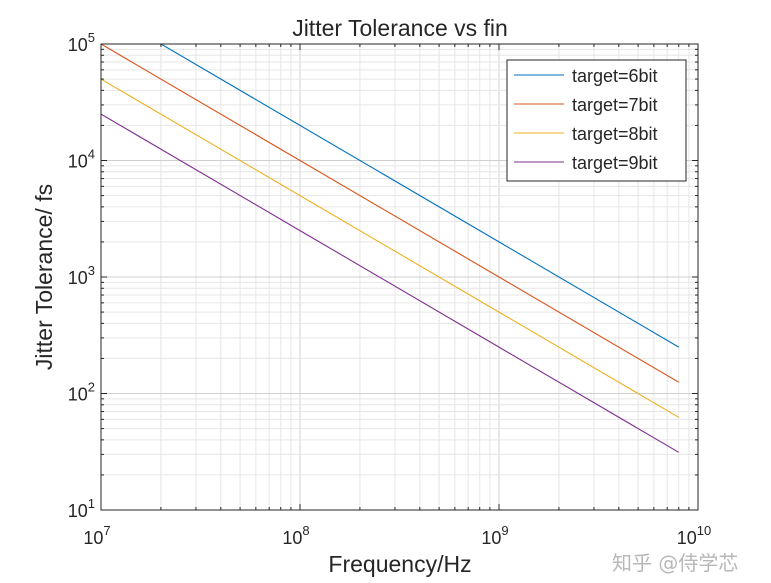 Image resolution: width=771 pixels, height=583 pixels. What do you see at coordinates (399, 564) in the screenshot?
I see `x-axis-label: Frequency/Hz` at bounding box center [399, 564].